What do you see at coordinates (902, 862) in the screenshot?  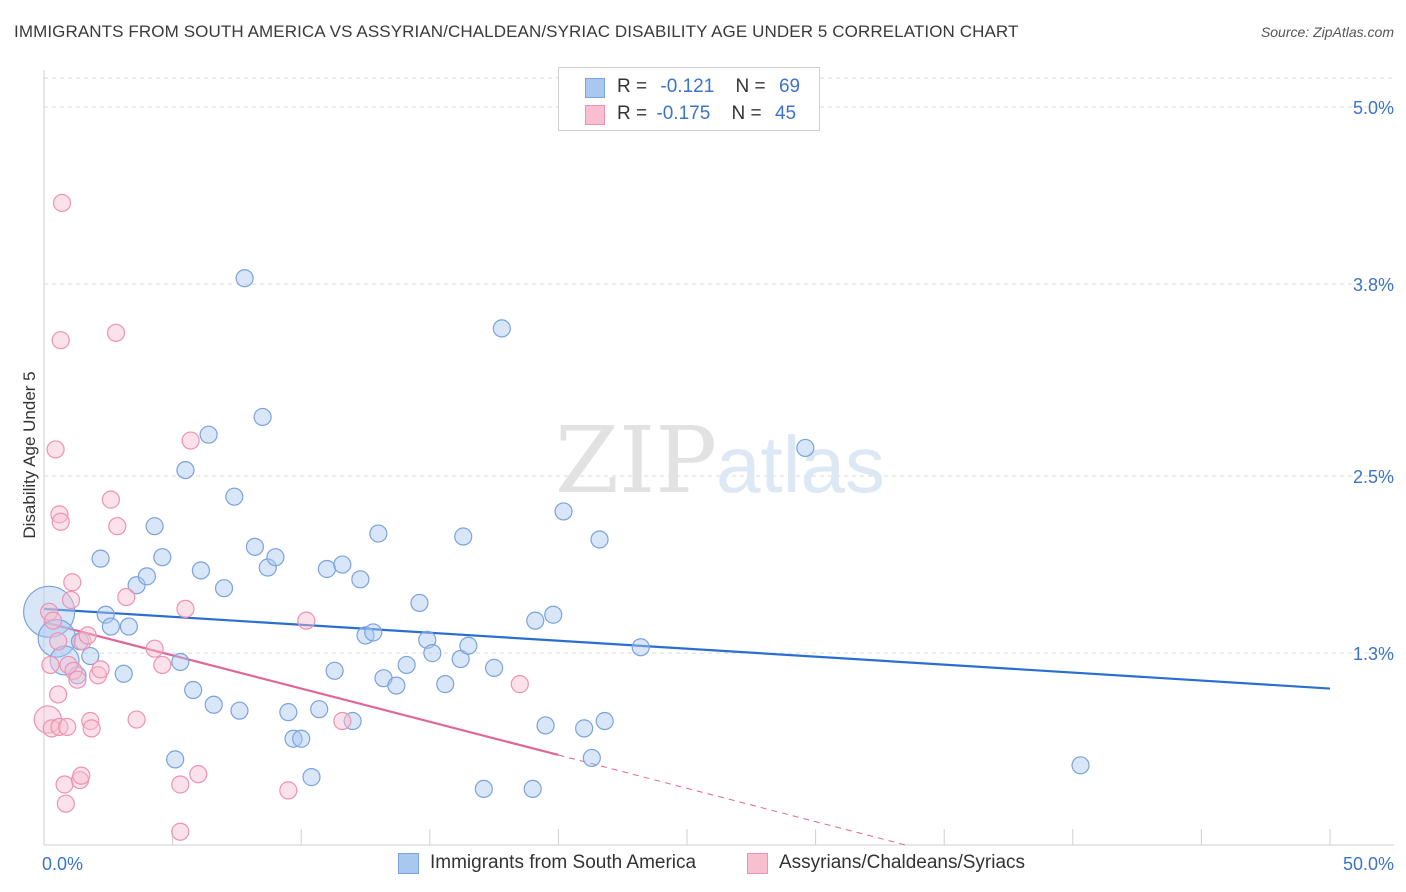 I see `bottom-legend-label-2: Assyrians/Chaldeans/Syriacs` at bounding box center [902, 862].